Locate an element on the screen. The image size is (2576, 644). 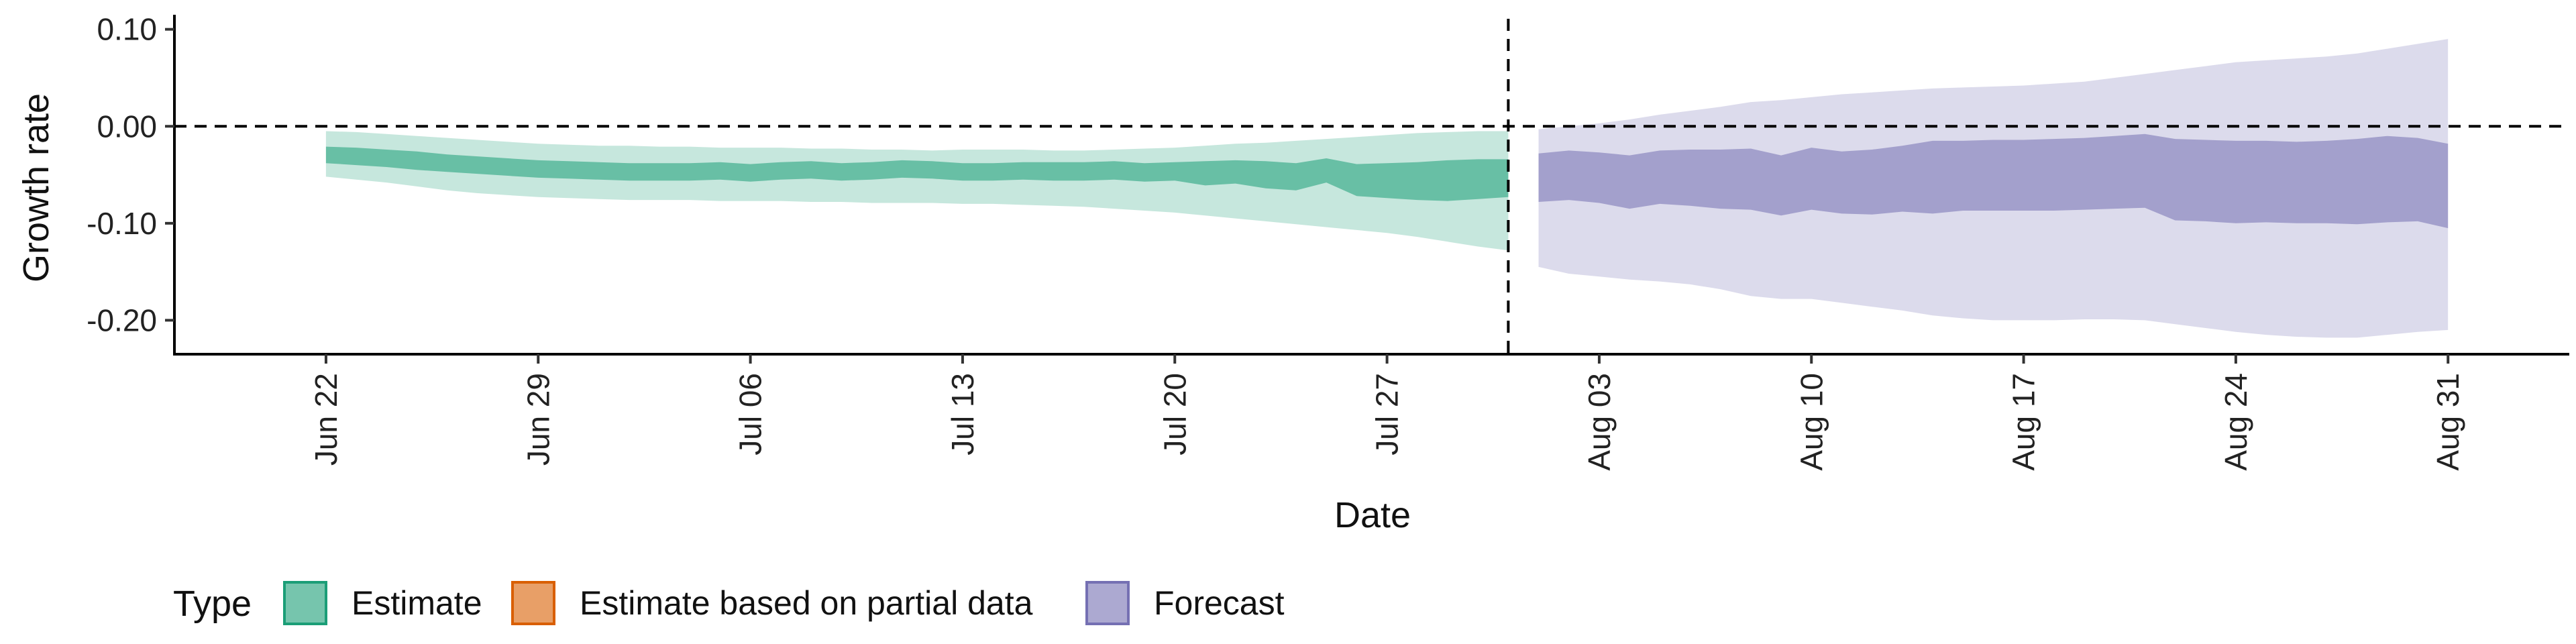
legend-title: Type is located at coordinates (212, 604).